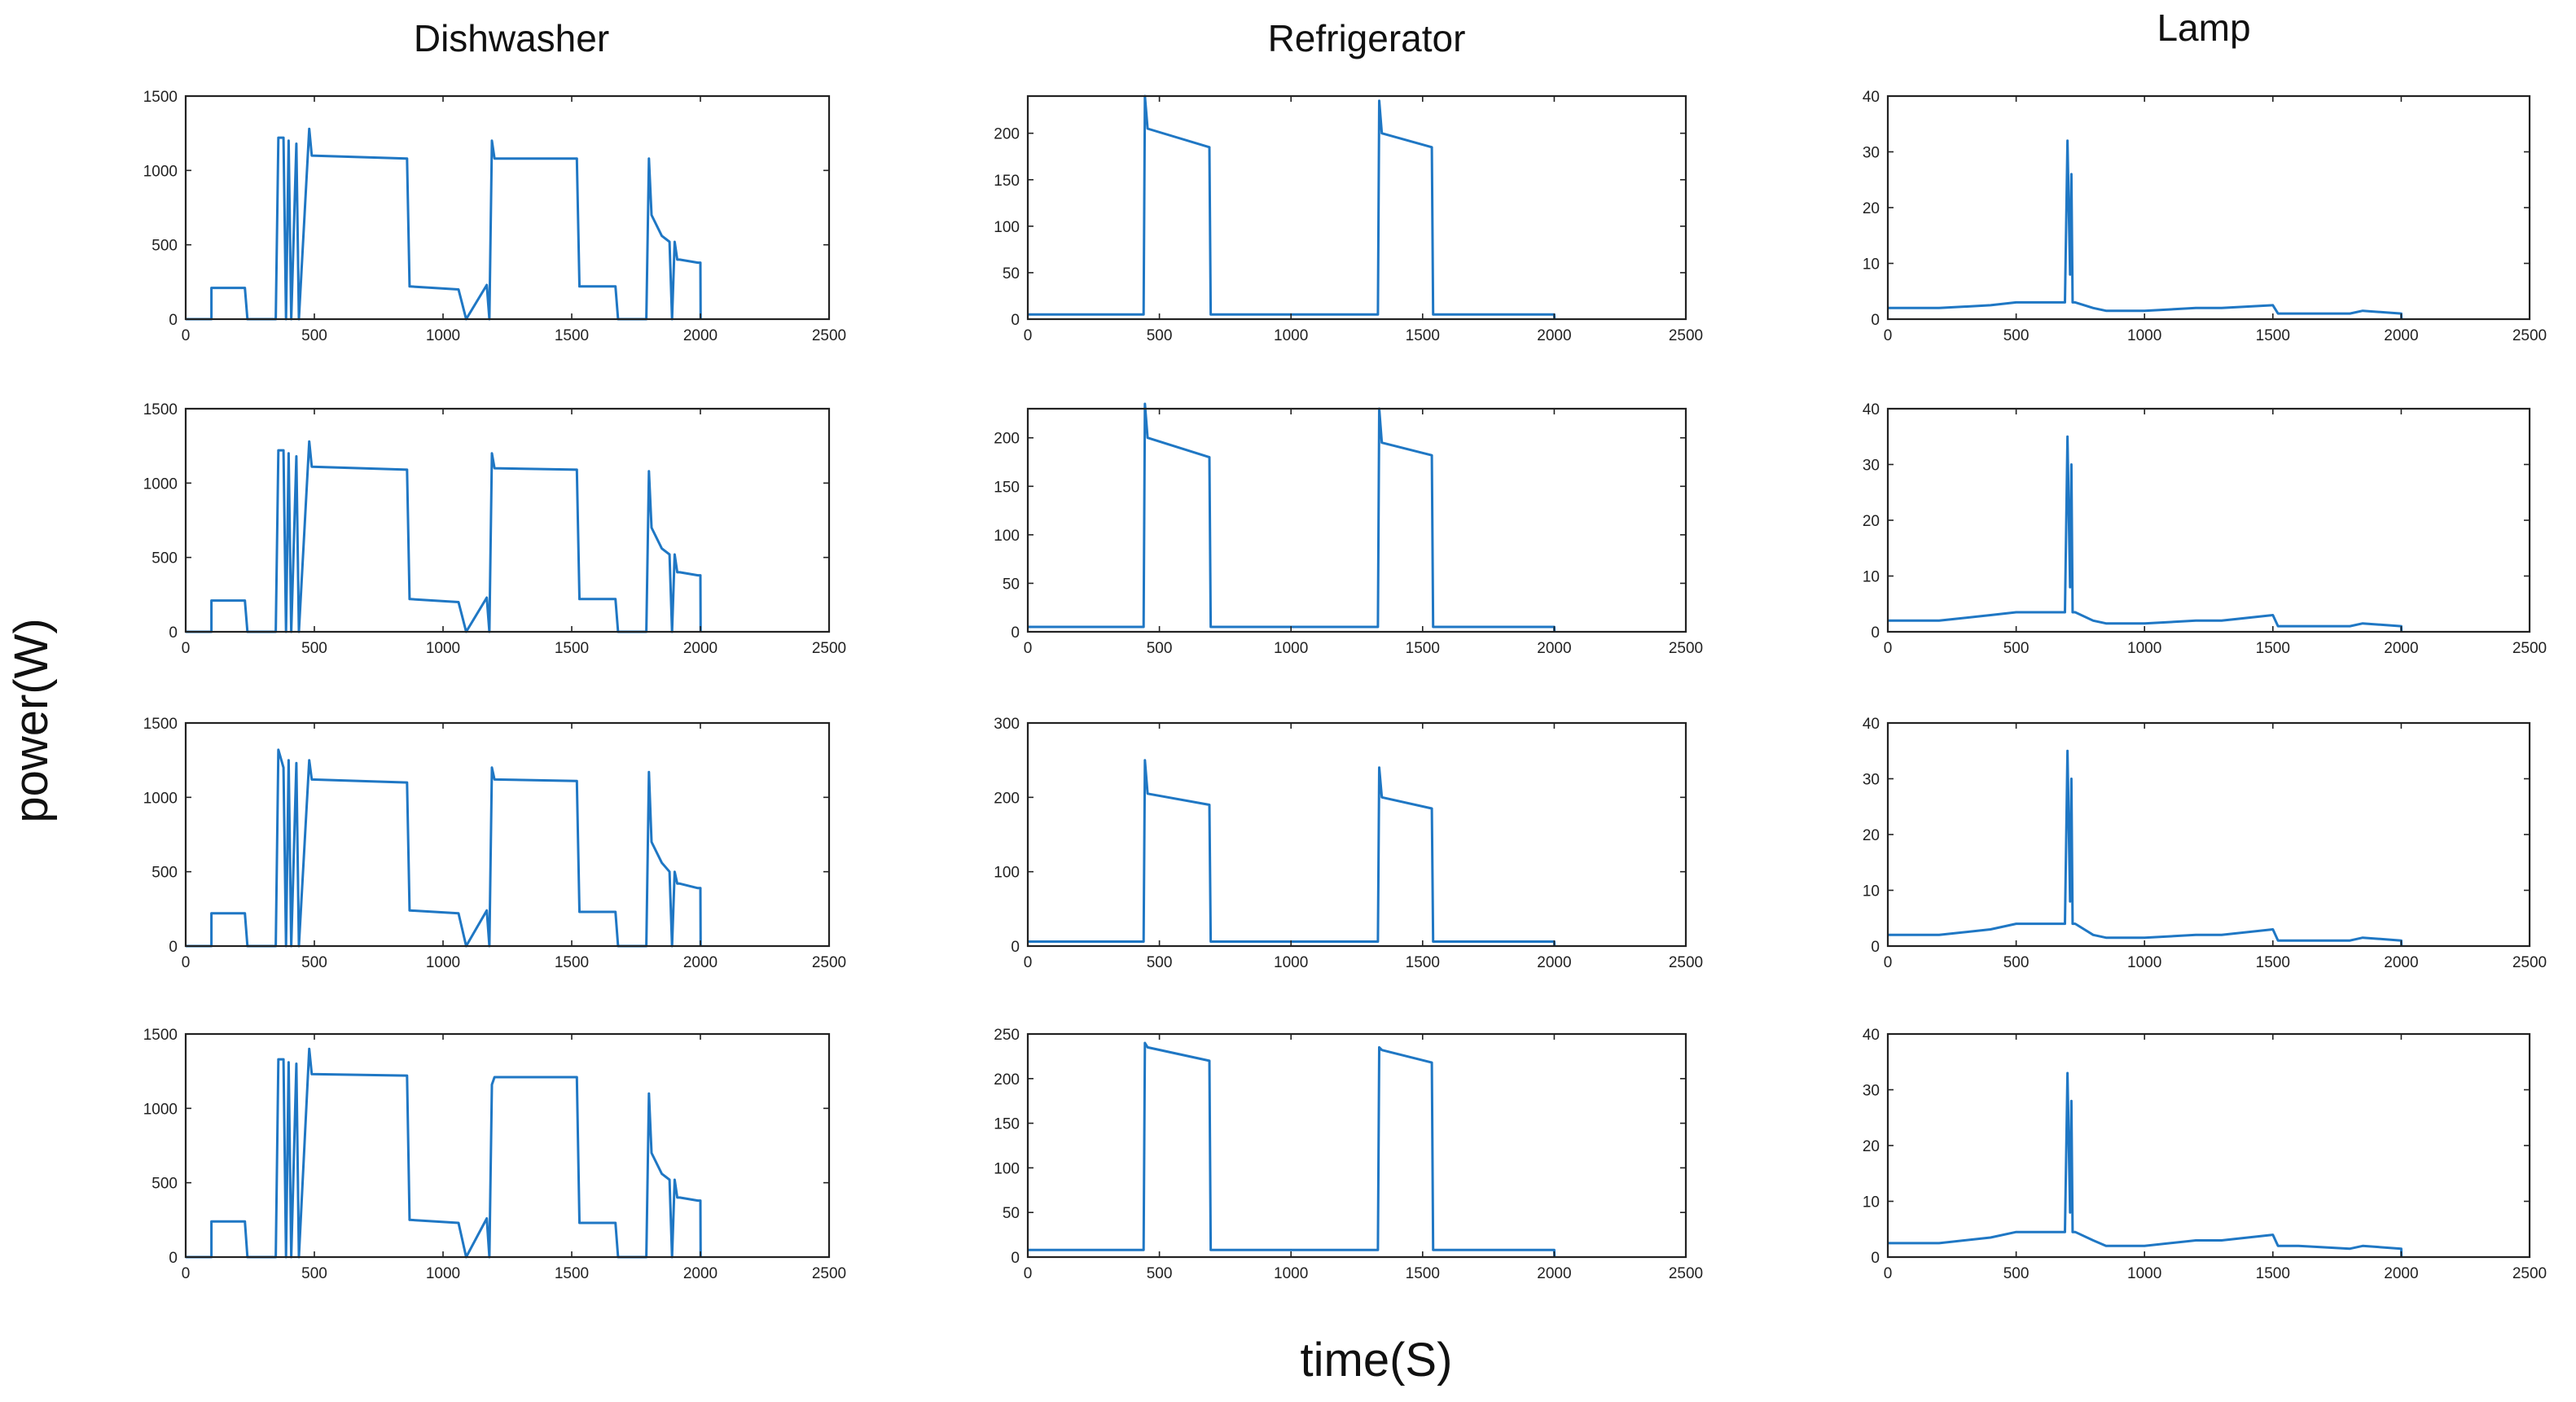 The image size is (2576, 1402). I want to click on x-tick-label-refrigerator-3-2500: 2500, so click(1686, 962).